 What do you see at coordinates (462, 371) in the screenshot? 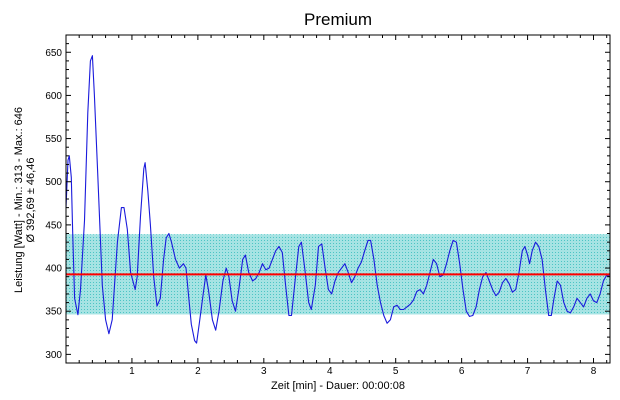
I see `x-tick-label: 6` at bounding box center [462, 371].